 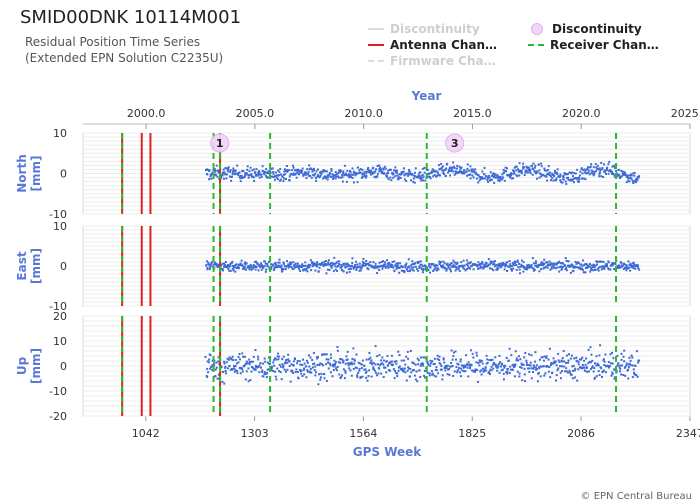 I want to click on chart-title: SMID00DNK 10114M001, so click(x=131, y=17).